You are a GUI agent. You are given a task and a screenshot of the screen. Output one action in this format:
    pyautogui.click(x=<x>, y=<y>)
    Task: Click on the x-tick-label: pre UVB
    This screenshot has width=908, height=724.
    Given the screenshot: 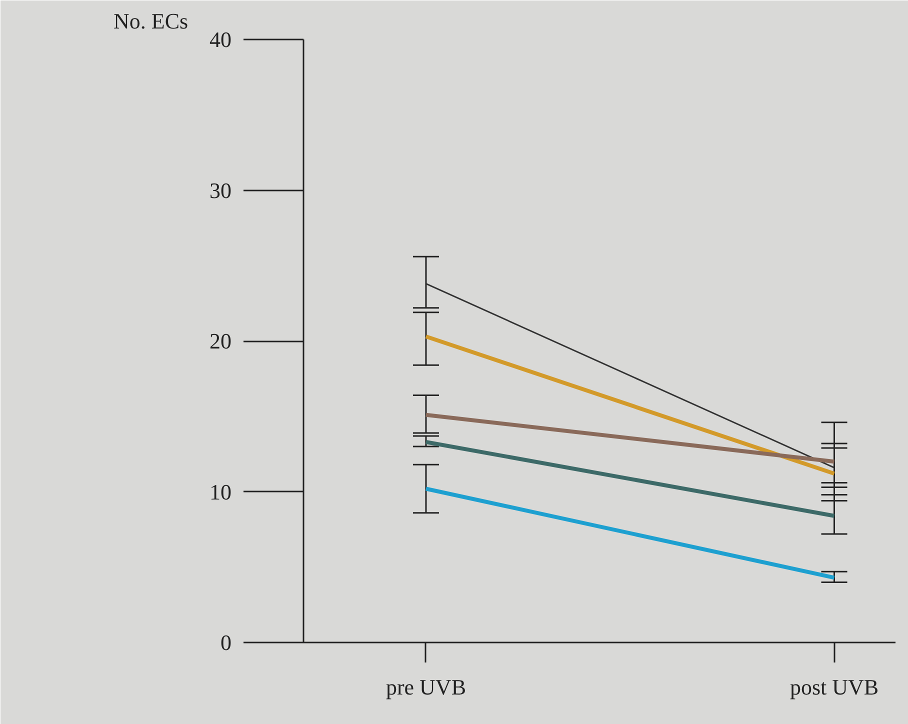 What is the action you would take?
    pyautogui.click(x=426, y=687)
    